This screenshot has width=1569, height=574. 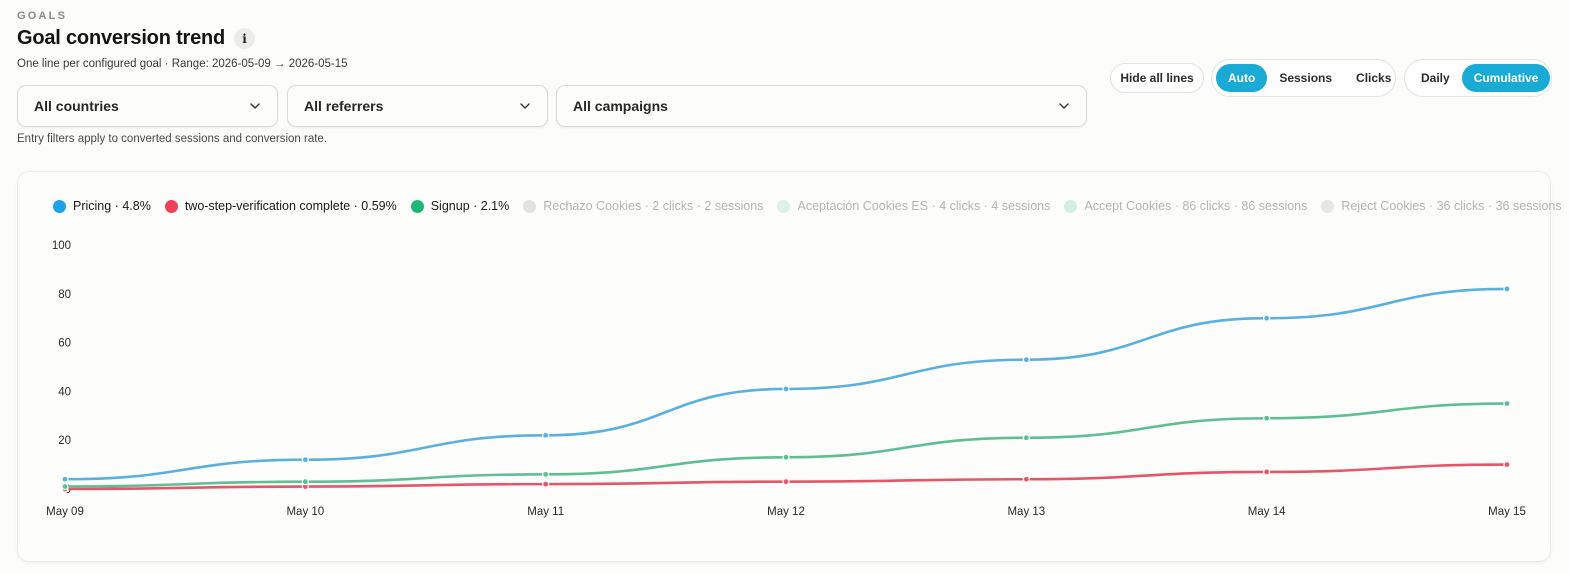 What do you see at coordinates (1451, 206) in the screenshot?
I see `legend-label: Reject Cookies · 36 clicks · 36 sessions` at bounding box center [1451, 206].